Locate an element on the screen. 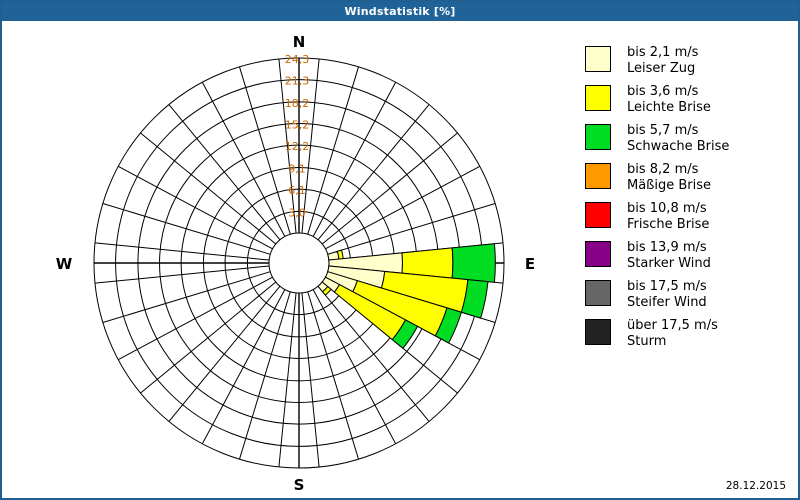  window-title: Windstatistik [%] is located at coordinates (400, 11).